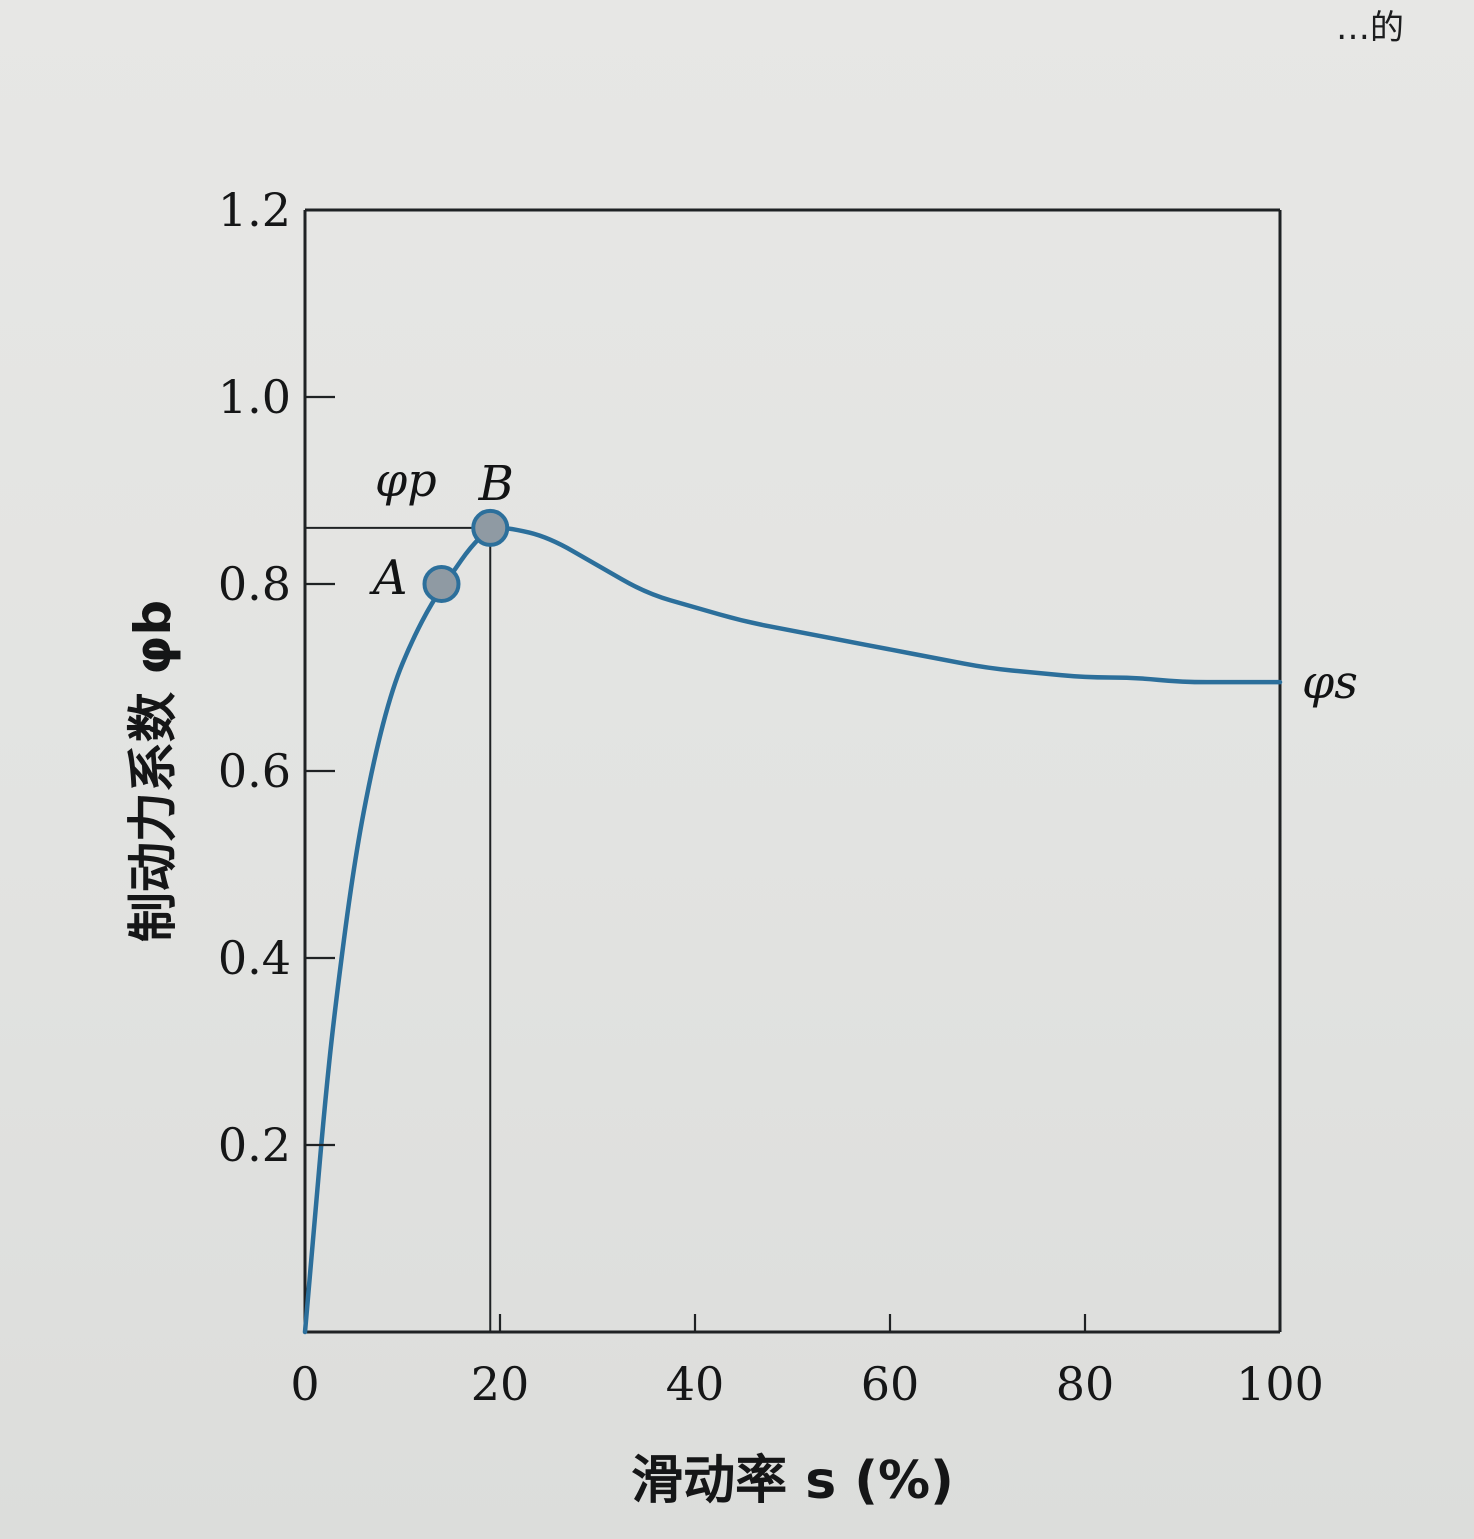  Describe the element at coordinates (466, 555) in the screenshot. I see `marker-layer` at that location.